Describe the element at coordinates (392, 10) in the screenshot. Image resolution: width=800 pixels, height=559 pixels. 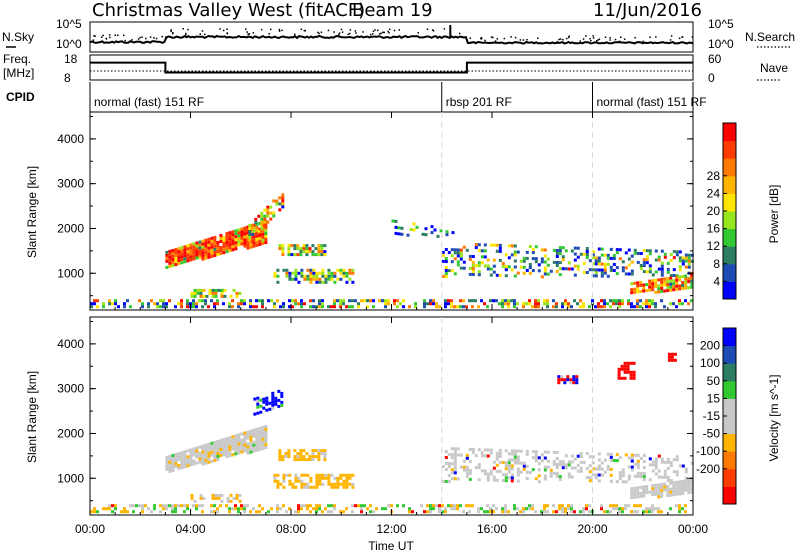
I see `beam-label: Beam 19` at that location.